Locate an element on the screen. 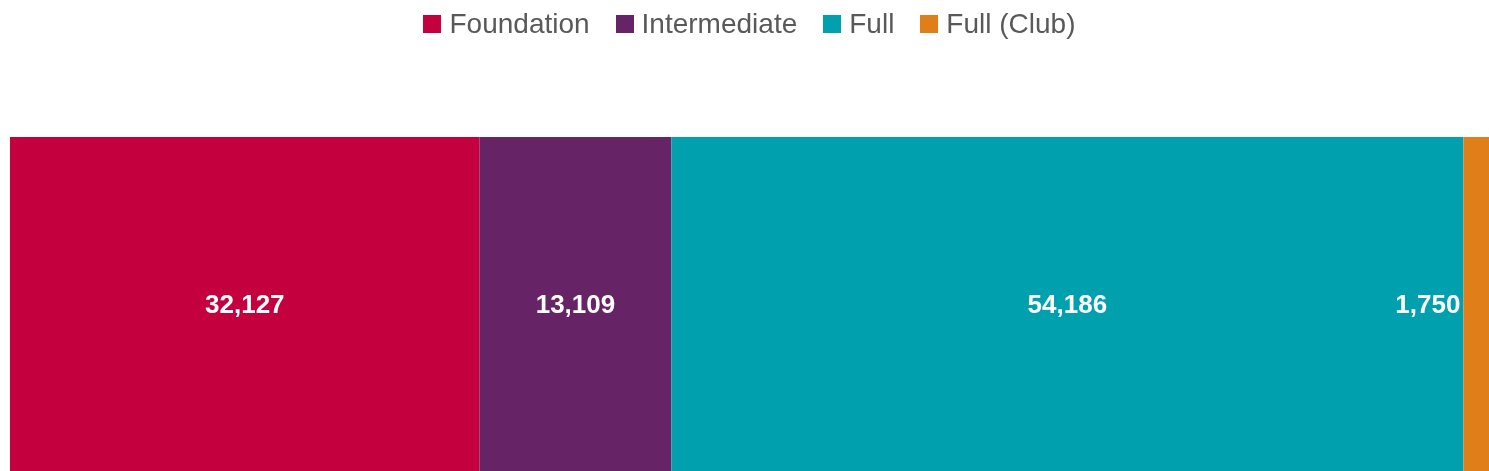  legend-label: Full (Club) is located at coordinates (1010, 24).